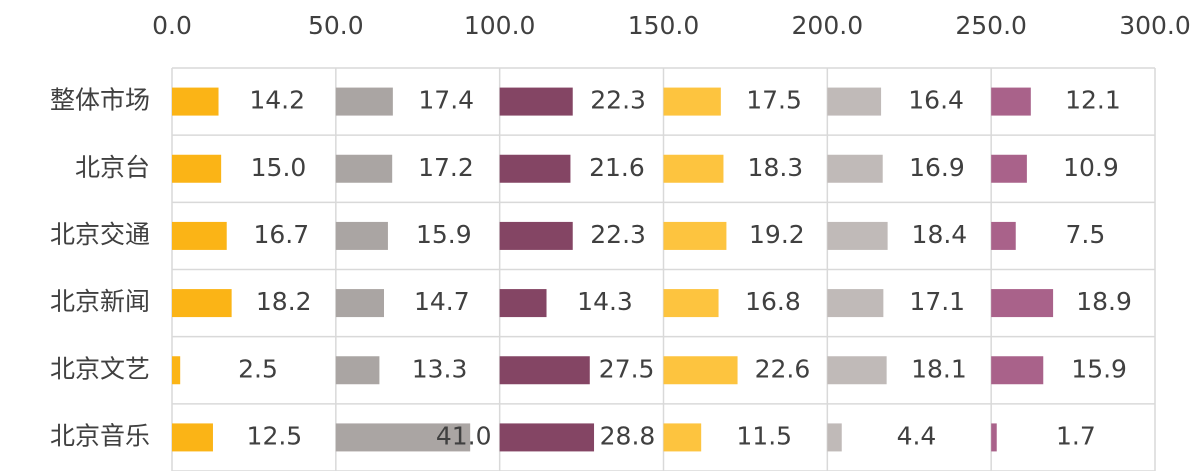 The height and width of the screenshot is (471, 1201). What do you see at coordinates (446, 167) in the screenshot?
I see `value-label: 17.2` at bounding box center [446, 167].